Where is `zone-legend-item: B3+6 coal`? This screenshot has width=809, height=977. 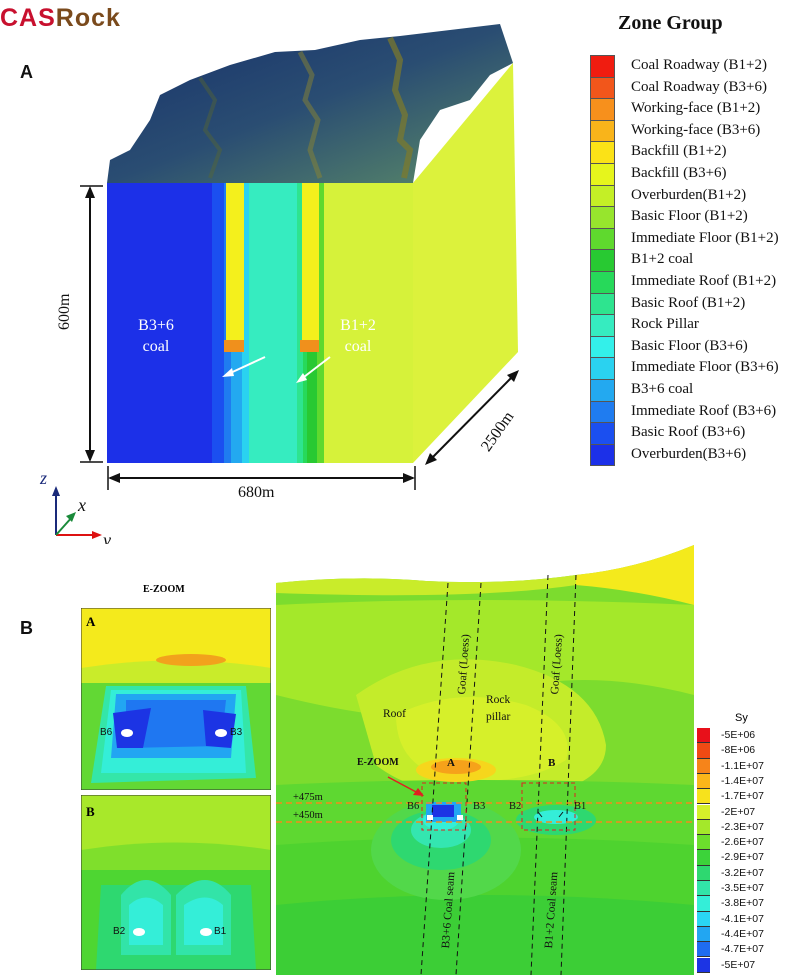
zone-legend-item: B3+6 coal is located at coordinates (697, 390).